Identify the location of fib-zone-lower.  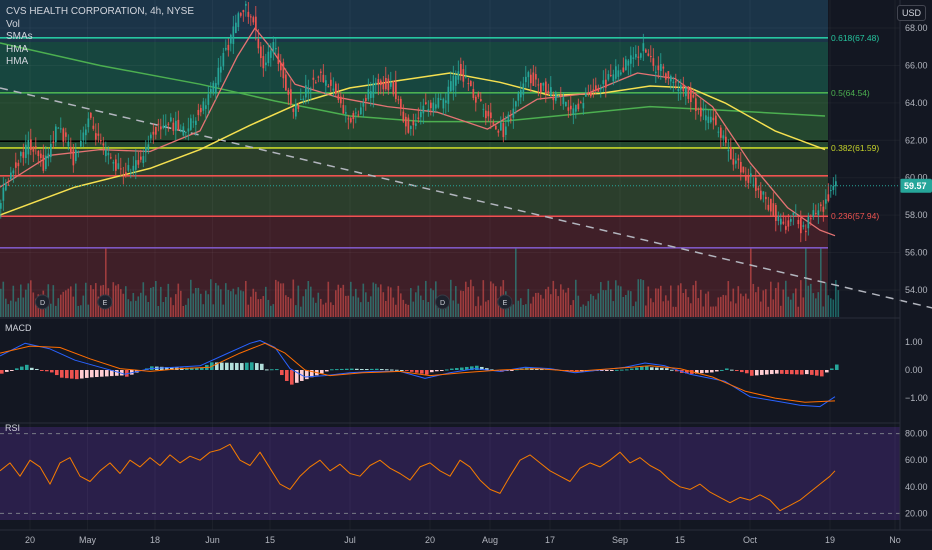
(414, 182).